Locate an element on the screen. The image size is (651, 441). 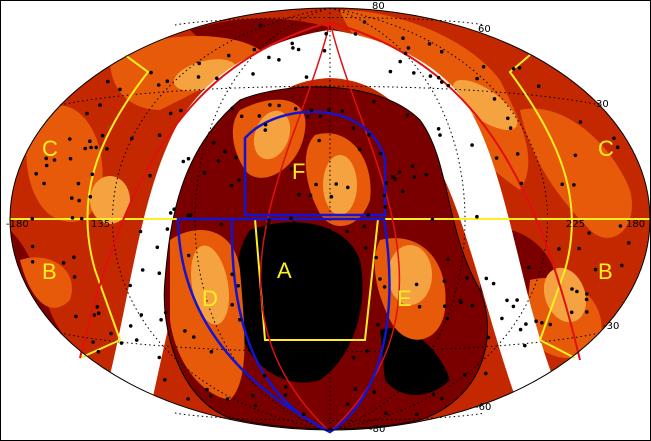
region-label-e: E is located at coordinates (404, 298).